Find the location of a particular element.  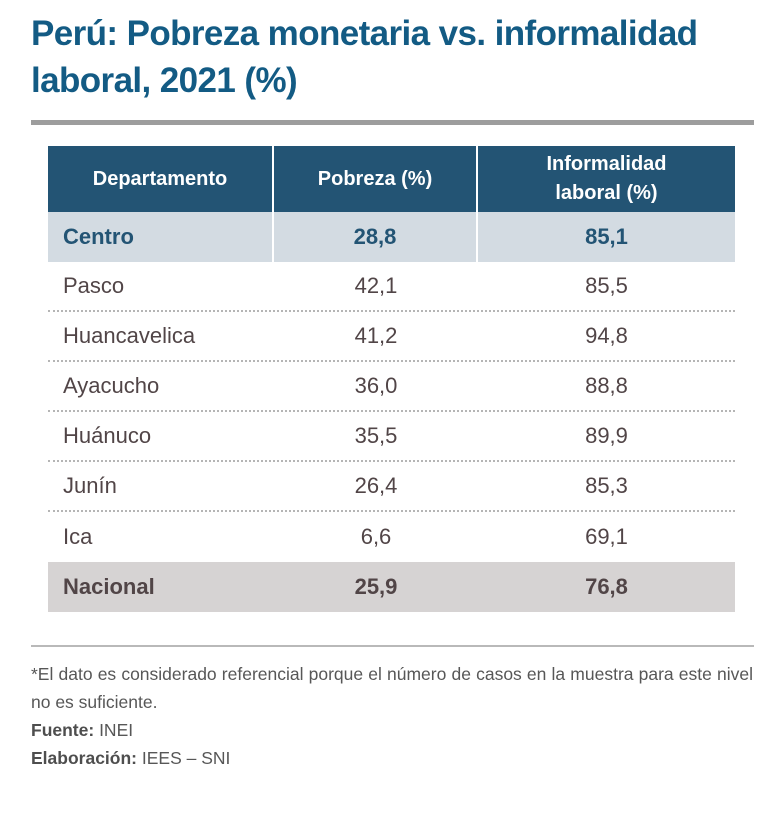

cell-pobreza: 28,8 is located at coordinates (376, 237).